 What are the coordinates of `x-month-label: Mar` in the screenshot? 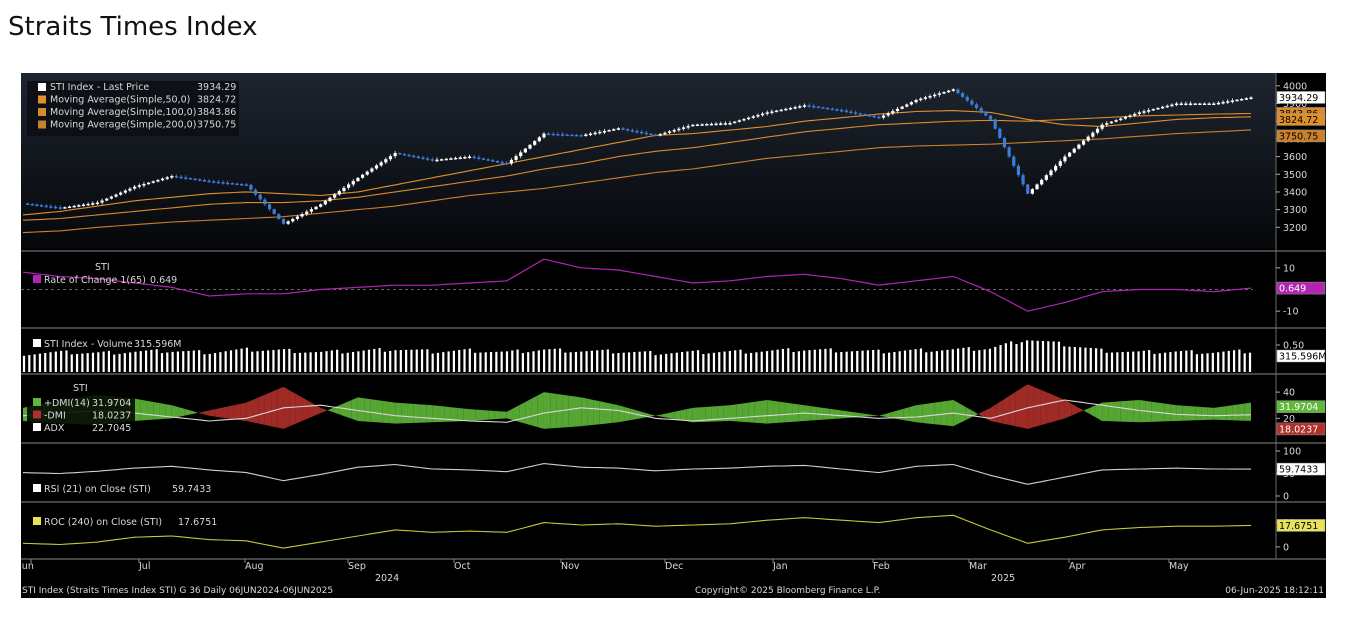 It's located at (978, 566).